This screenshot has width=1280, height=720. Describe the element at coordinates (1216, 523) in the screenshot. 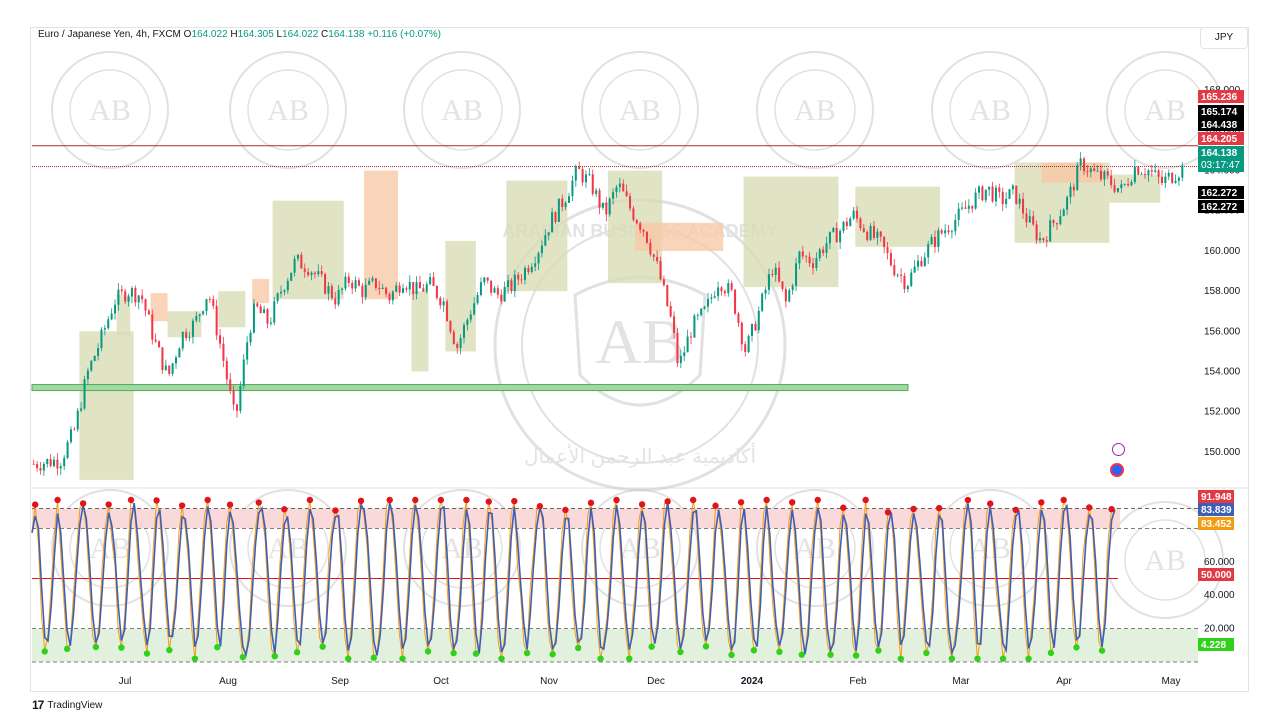

I see `osc-label-bg` at that location.